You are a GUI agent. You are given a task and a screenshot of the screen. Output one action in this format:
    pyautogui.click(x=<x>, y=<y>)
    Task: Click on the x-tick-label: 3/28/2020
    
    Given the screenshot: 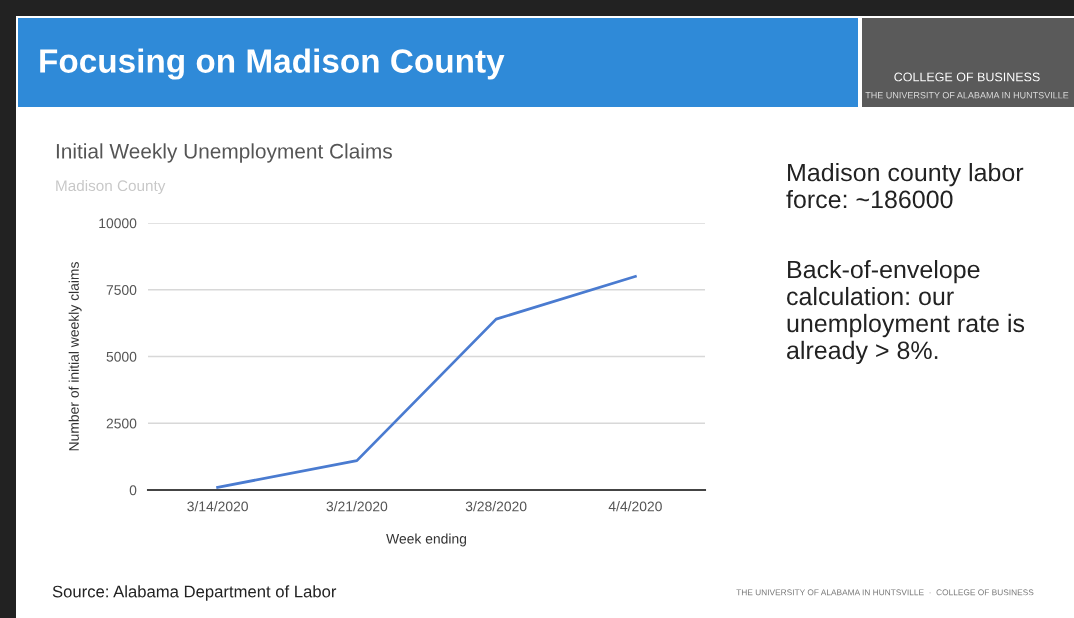 What is the action you would take?
    pyautogui.click(x=496, y=506)
    